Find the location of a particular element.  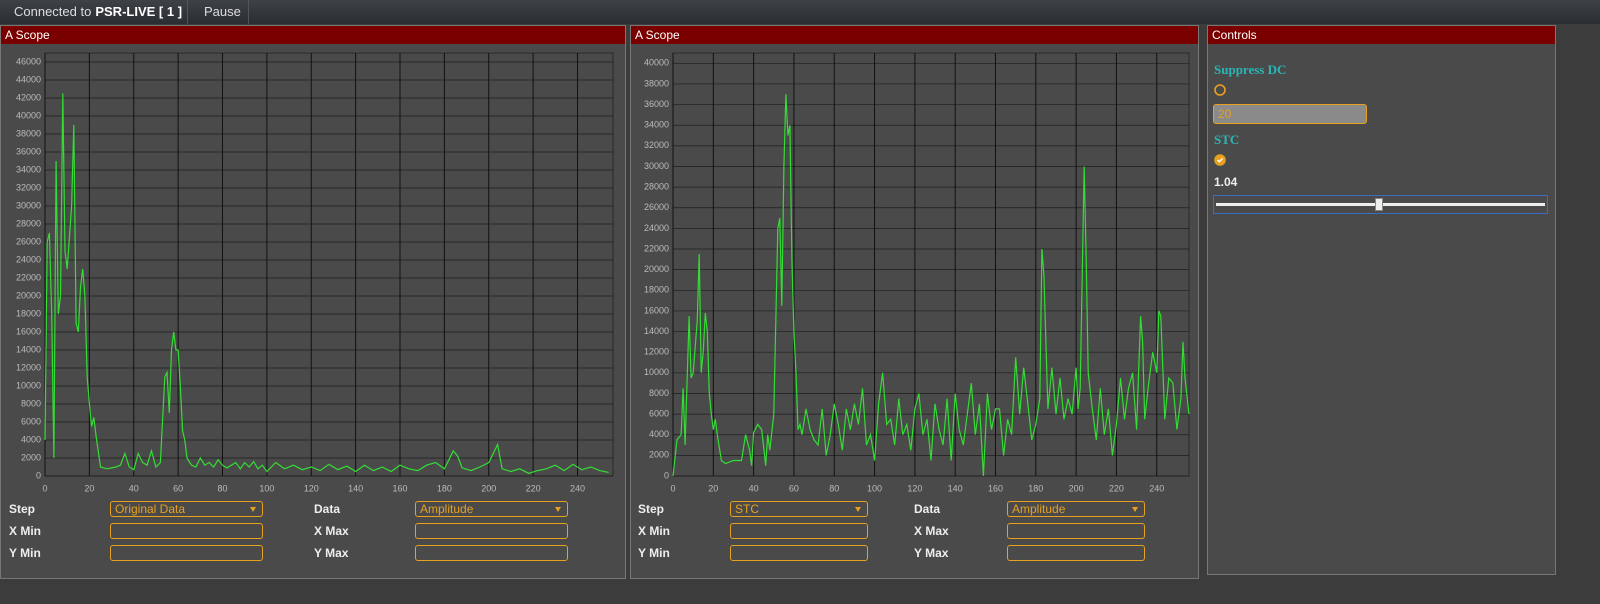

suppress-dc-label: Suppress DC is located at coordinates (1250, 69).